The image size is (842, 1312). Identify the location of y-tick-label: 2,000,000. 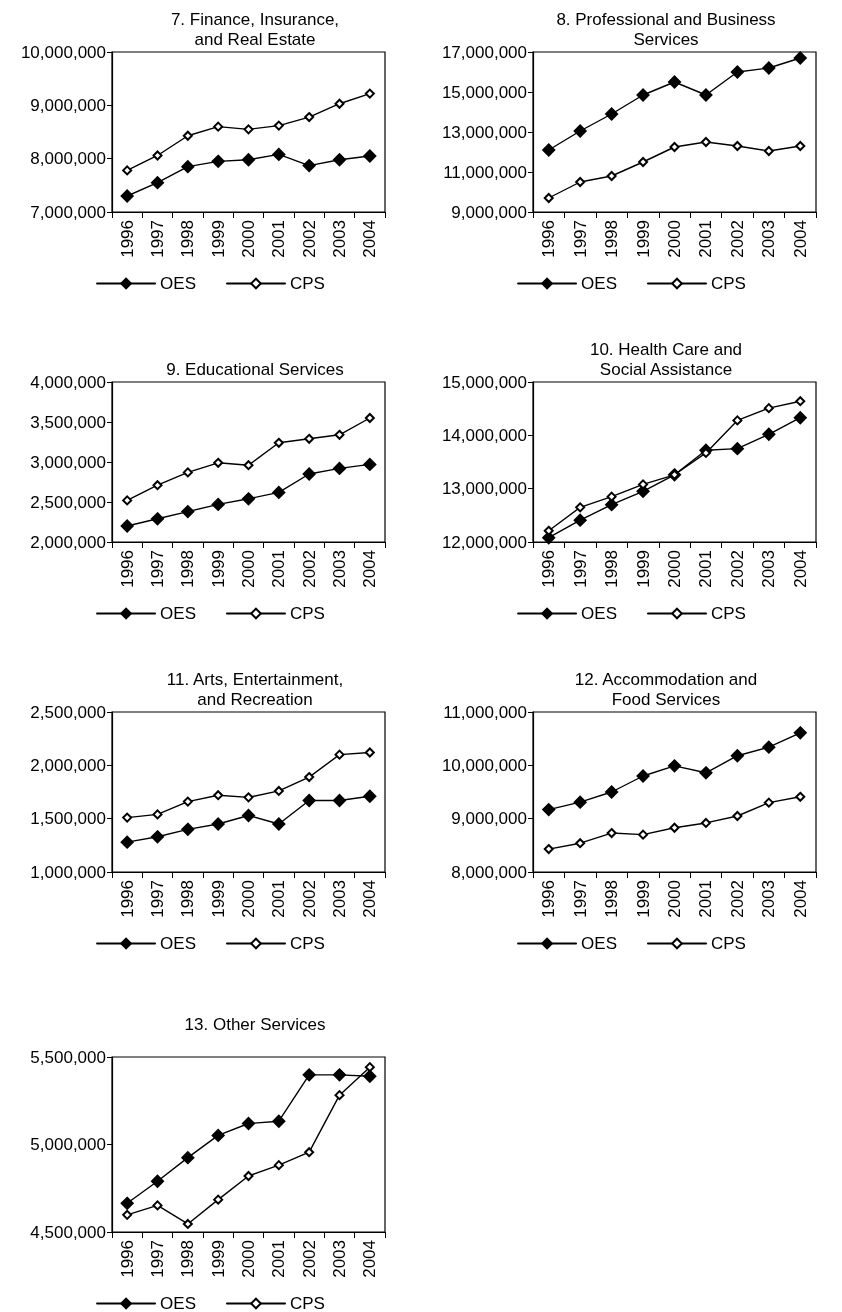
(68, 542).